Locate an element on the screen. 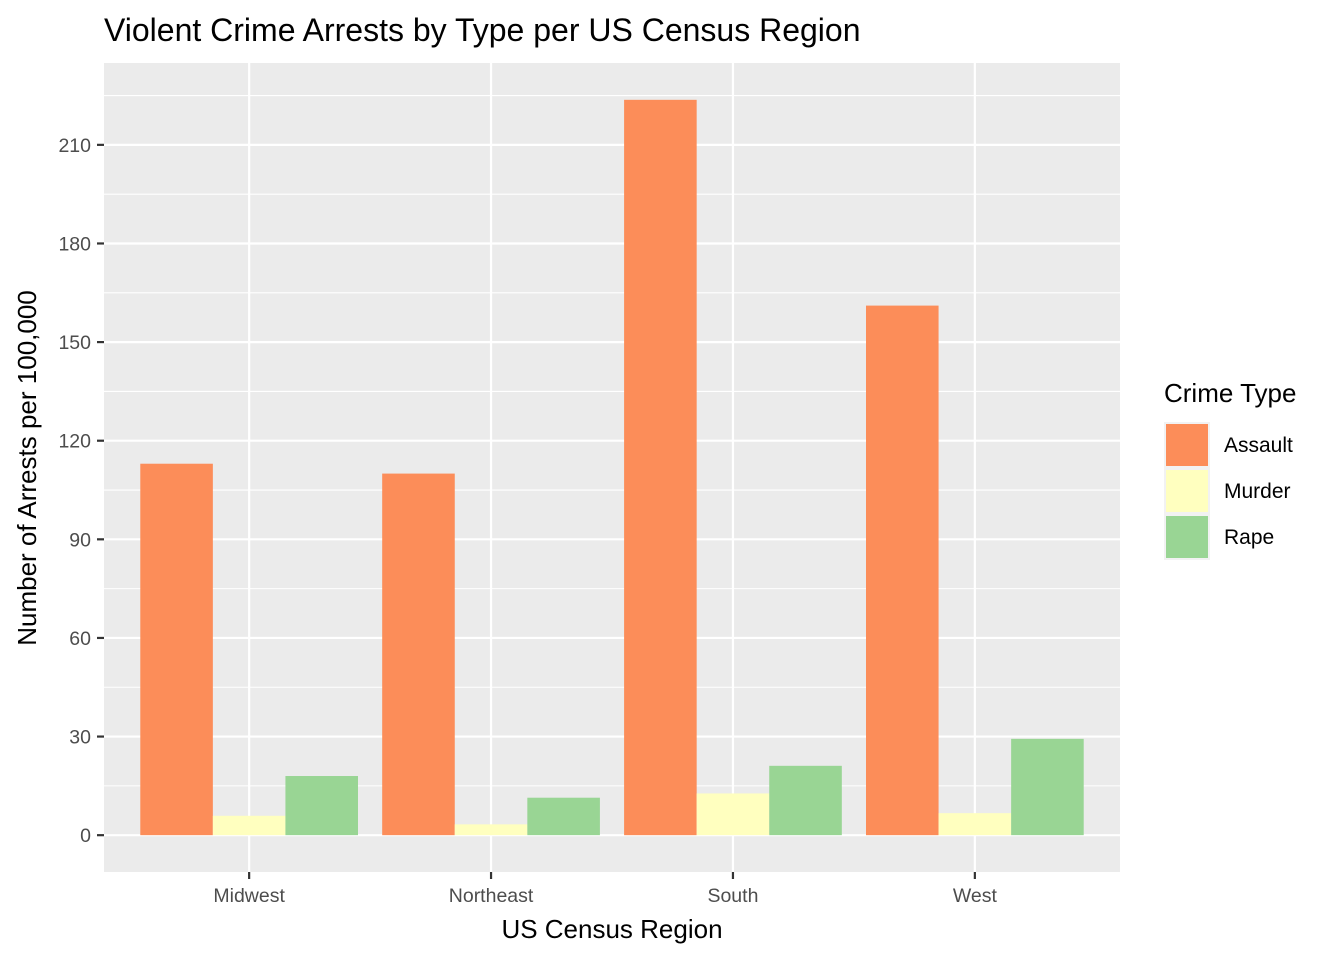 The width and height of the screenshot is (1344, 960). bar-murder-west is located at coordinates (975, 824).